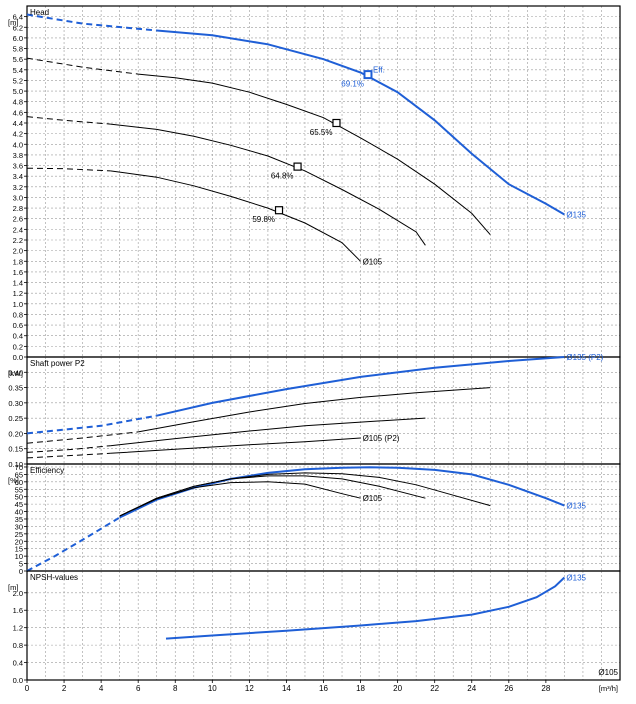 The image size is (636, 704). What do you see at coordinates (18, 134) in the screenshot?
I see `y-tick-label: 4.2` at bounding box center [18, 134].